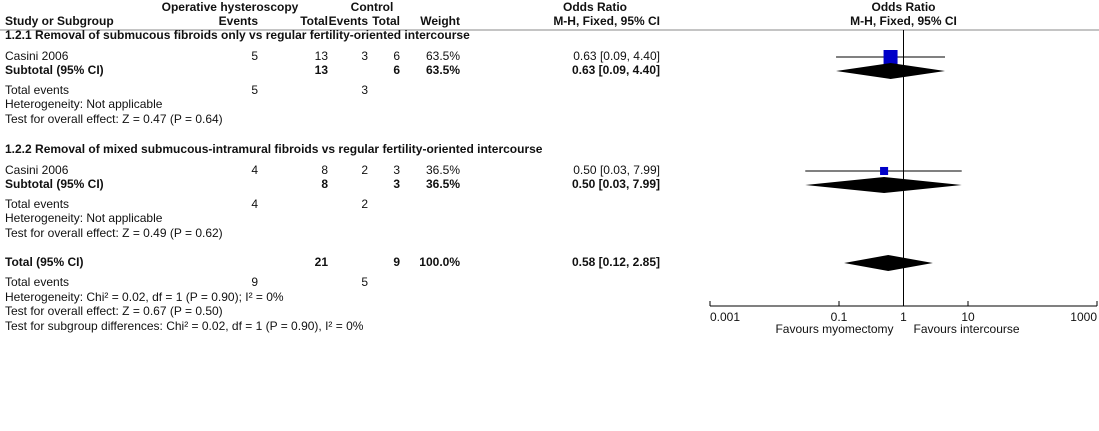 The height and width of the screenshot is (431, 1099). Describe the element at coordinates (967, 329) in the screenshot. I see `favours-label: Favours intercourse` at that location.